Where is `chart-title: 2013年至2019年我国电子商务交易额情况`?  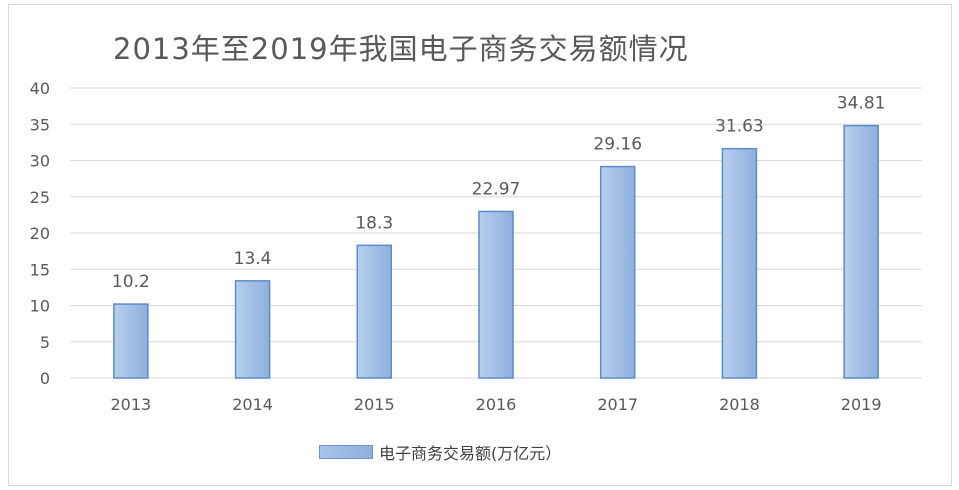 chart-title: 2013年至2019年我国电子商务交易额情况 is located at coordinates (401, 49).